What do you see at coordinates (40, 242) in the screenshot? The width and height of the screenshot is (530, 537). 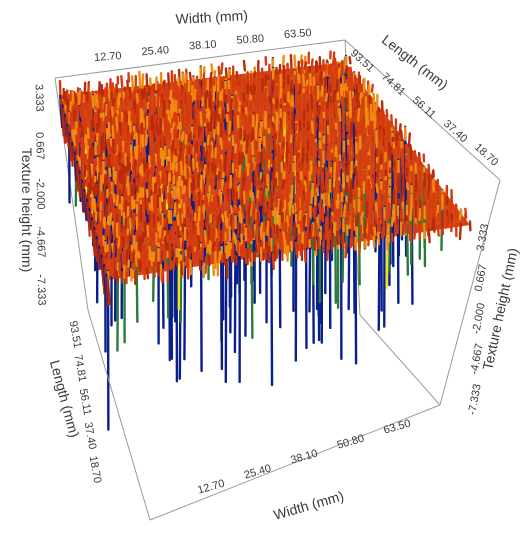 I see `height-tick-label: -4.667` at bounding box center [40, 242].